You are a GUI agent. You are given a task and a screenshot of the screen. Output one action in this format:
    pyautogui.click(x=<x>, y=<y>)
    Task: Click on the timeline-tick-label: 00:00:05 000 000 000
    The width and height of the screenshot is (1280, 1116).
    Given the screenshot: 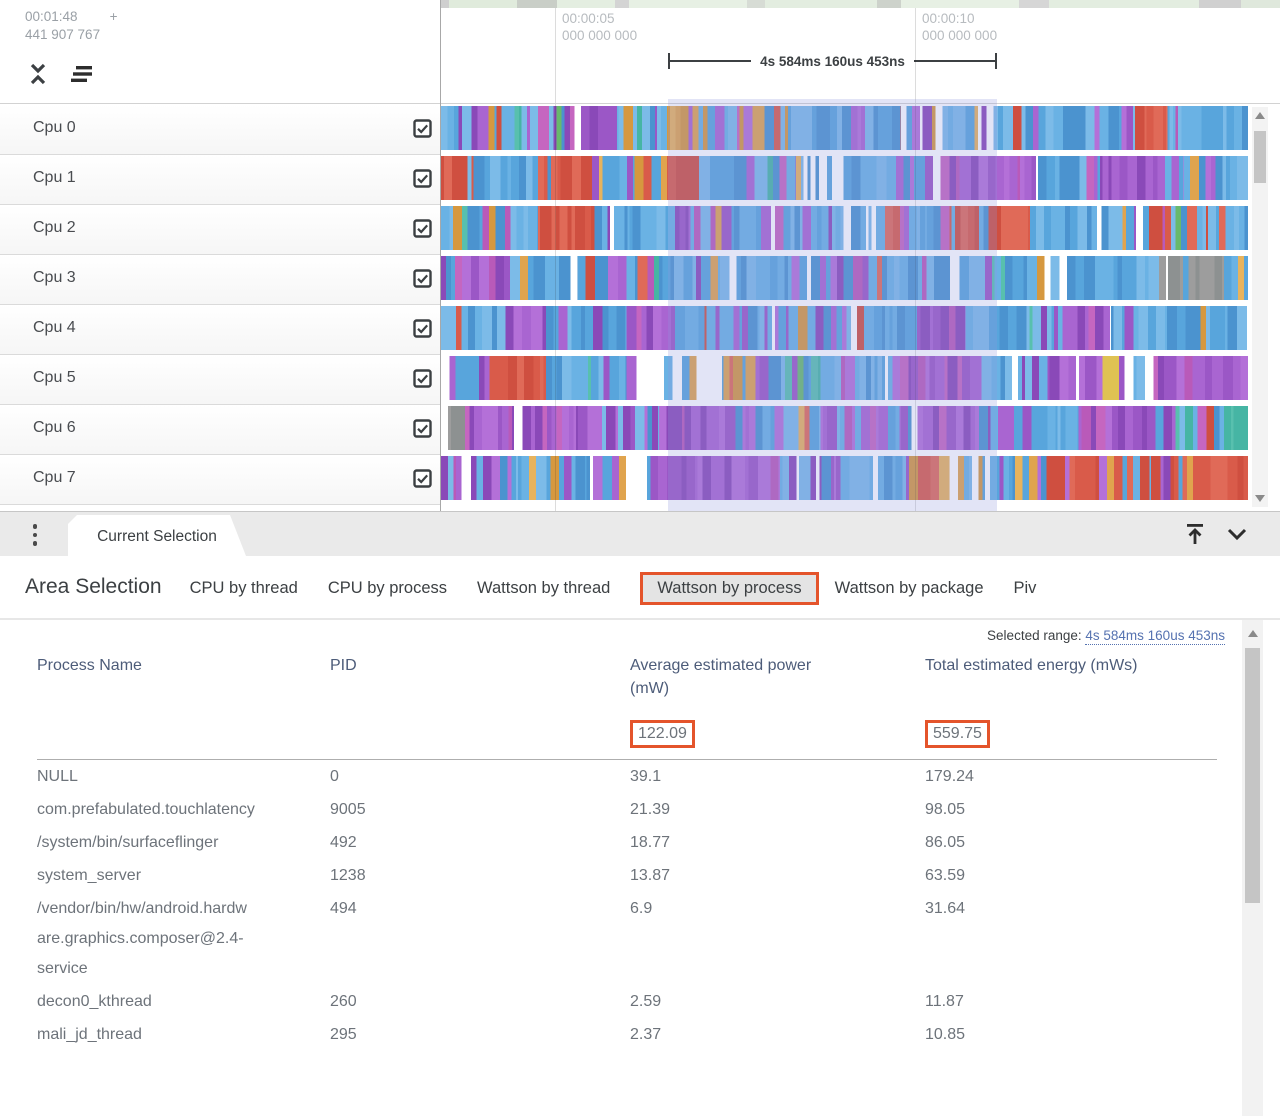 What is the action you would take?
    pyautogui.click(x=600, y=27)
    